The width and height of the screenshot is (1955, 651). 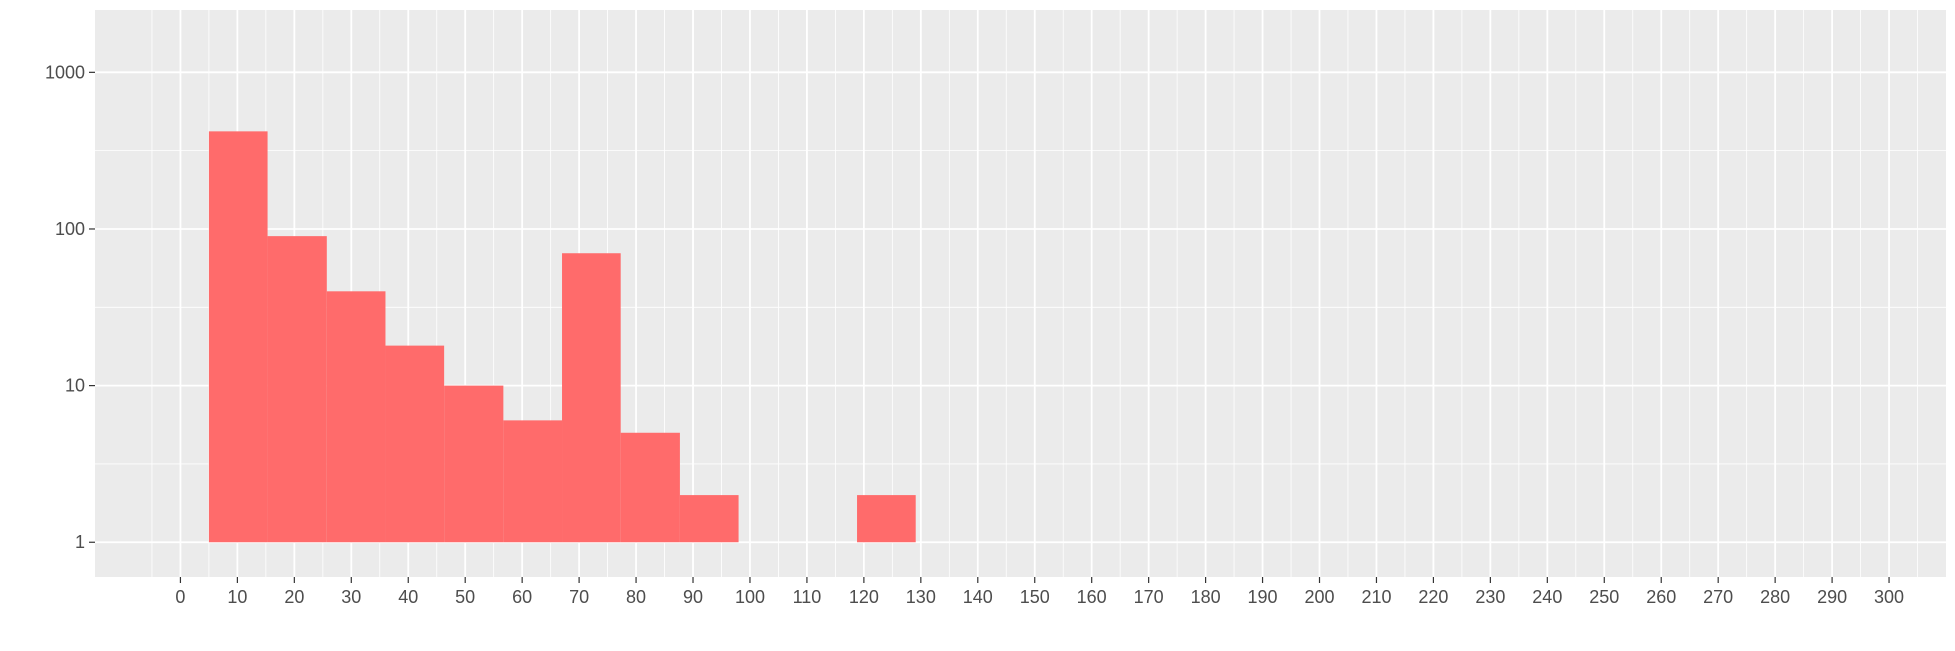 I want to click on x-tick-label: 50, so click(x=465, y=597).